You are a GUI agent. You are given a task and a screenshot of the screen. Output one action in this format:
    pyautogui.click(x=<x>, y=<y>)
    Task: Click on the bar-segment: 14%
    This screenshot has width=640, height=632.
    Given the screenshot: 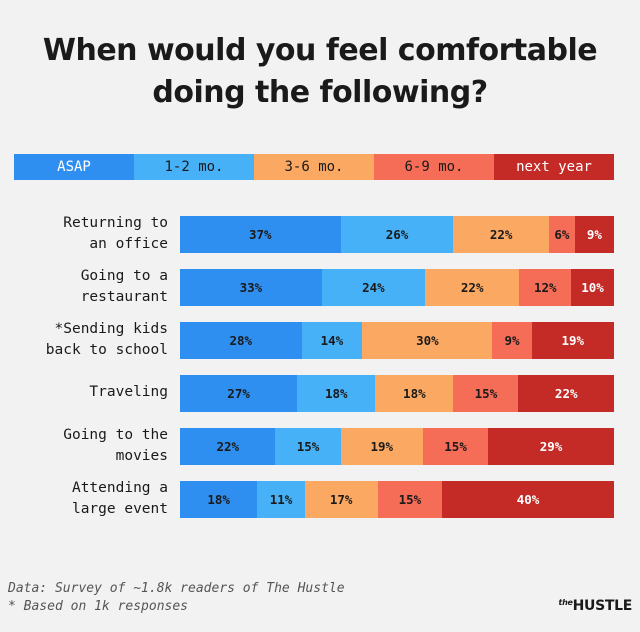 What is the action you would take?
    pyautogui.click(x=332, y=340)
    